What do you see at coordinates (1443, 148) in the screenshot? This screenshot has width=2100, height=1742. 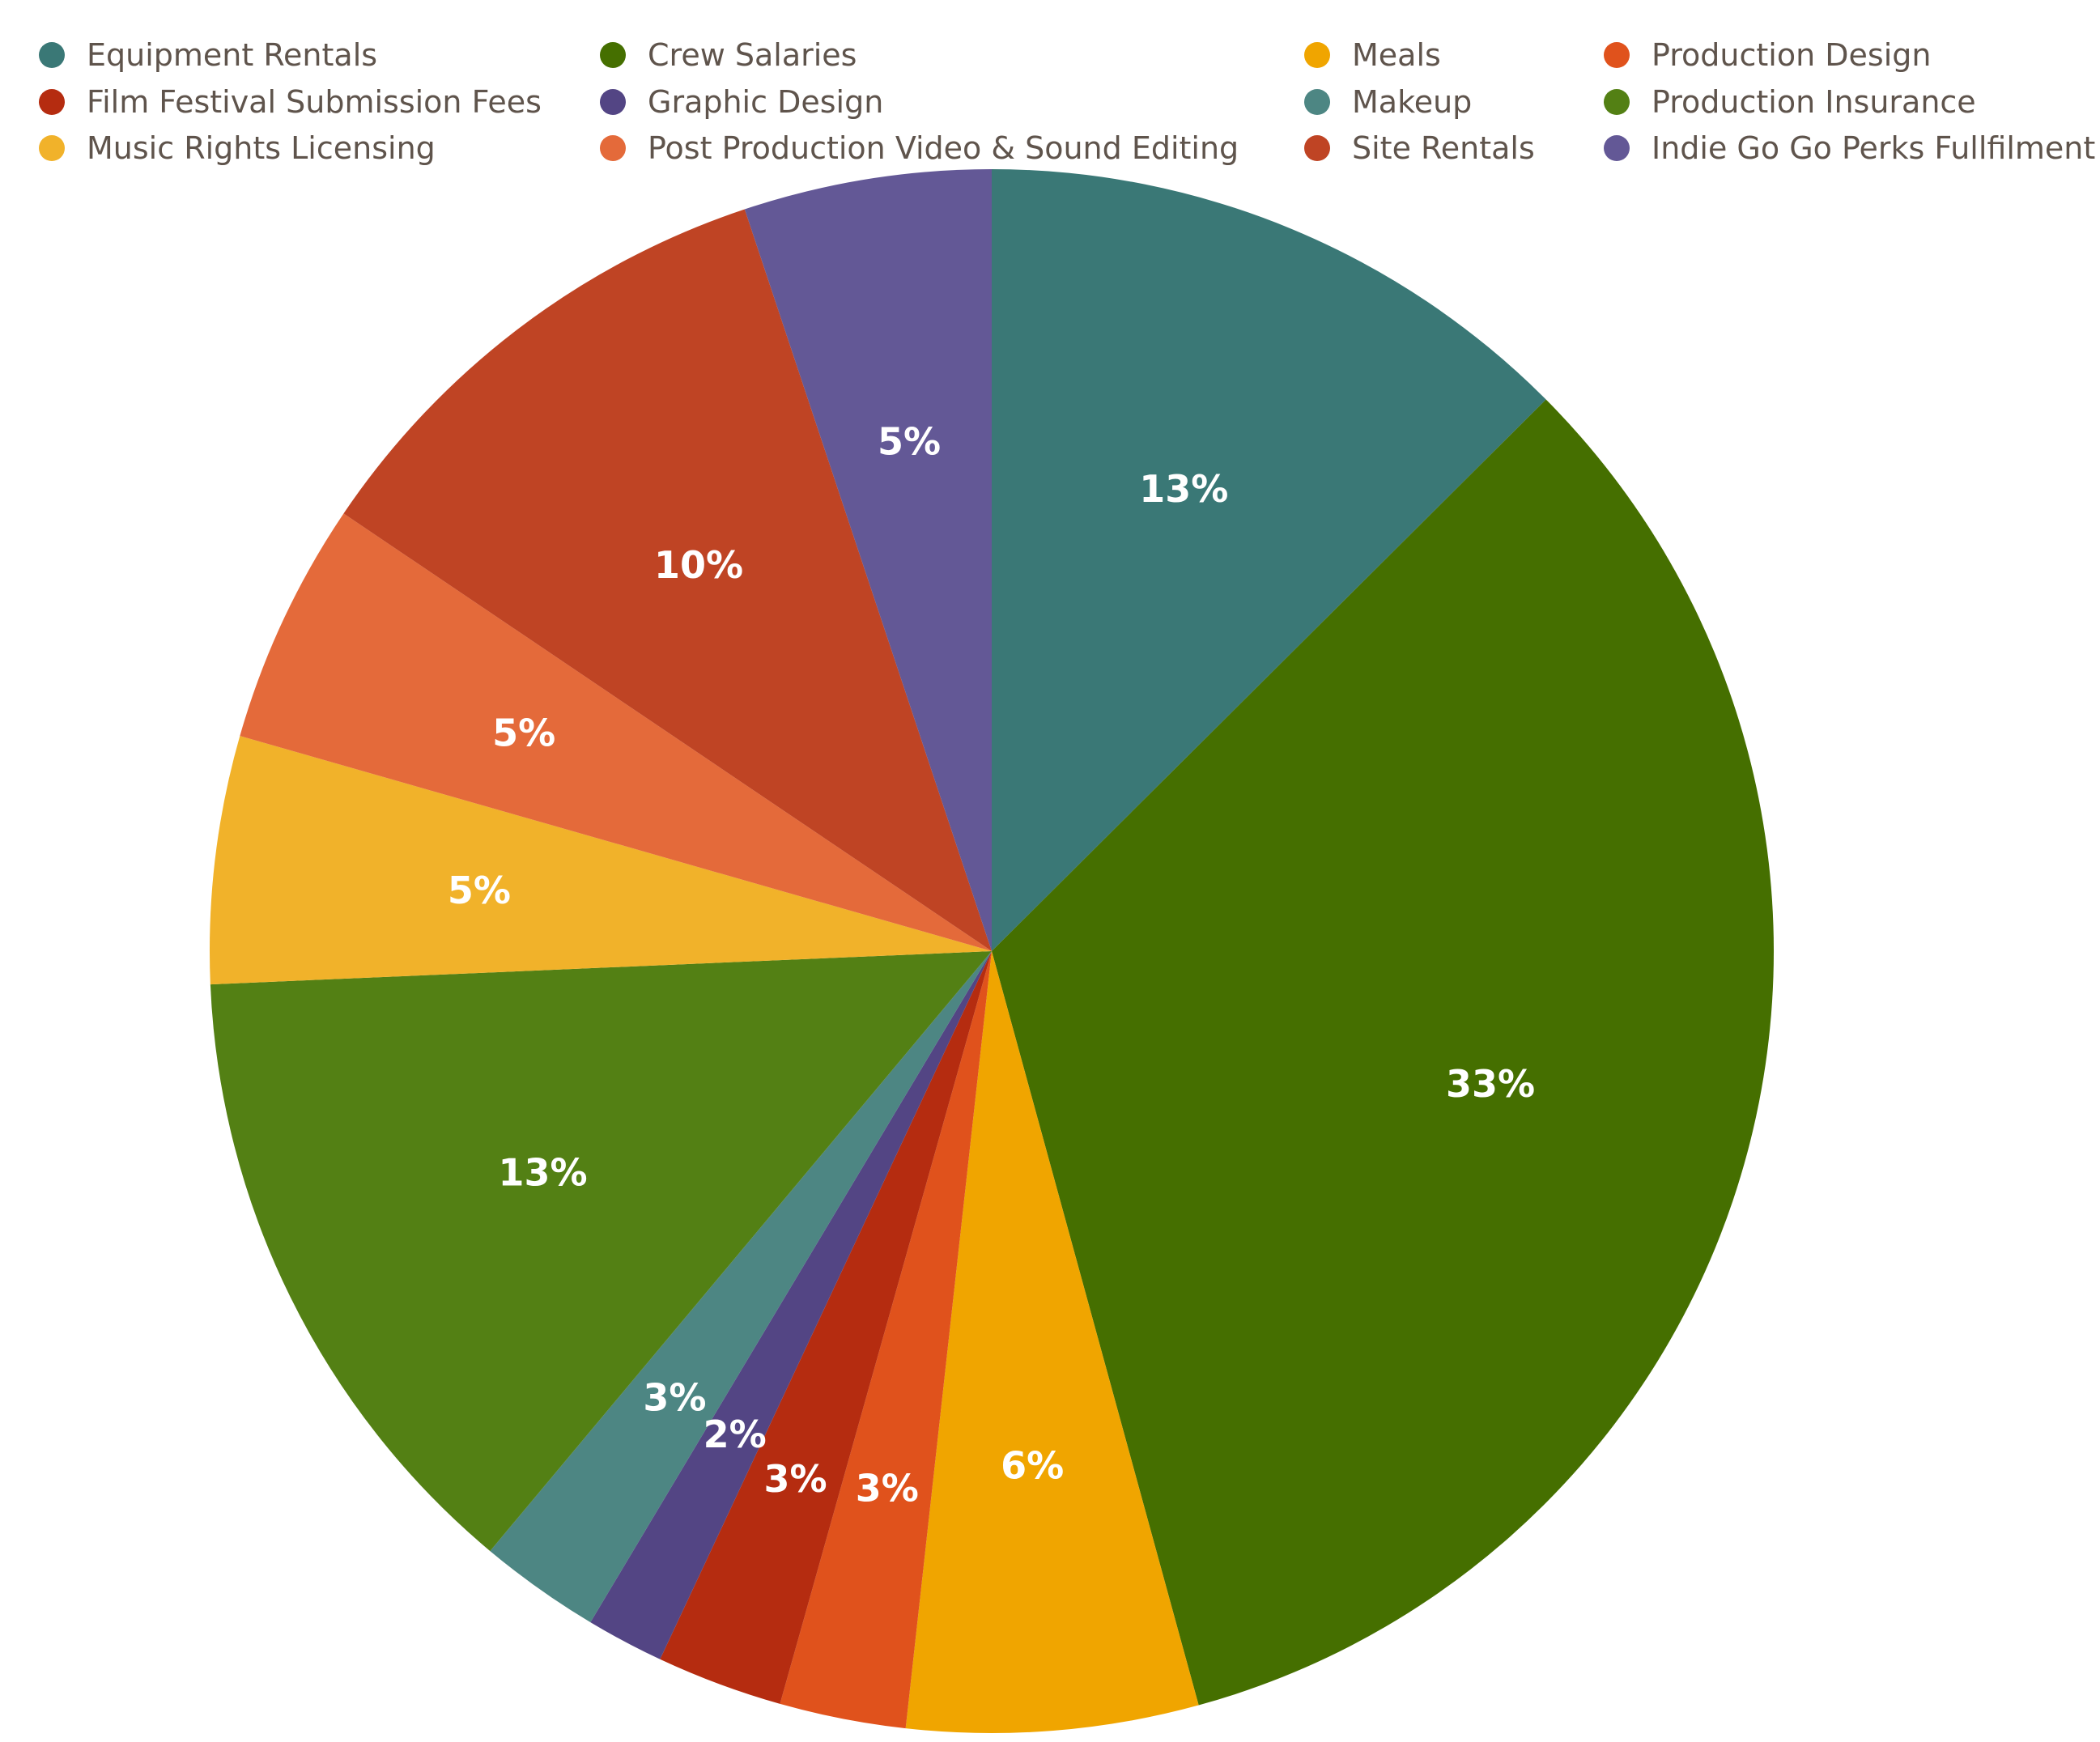 I see `legend-label: Site Rentals` at bounding box center [1443, 148].